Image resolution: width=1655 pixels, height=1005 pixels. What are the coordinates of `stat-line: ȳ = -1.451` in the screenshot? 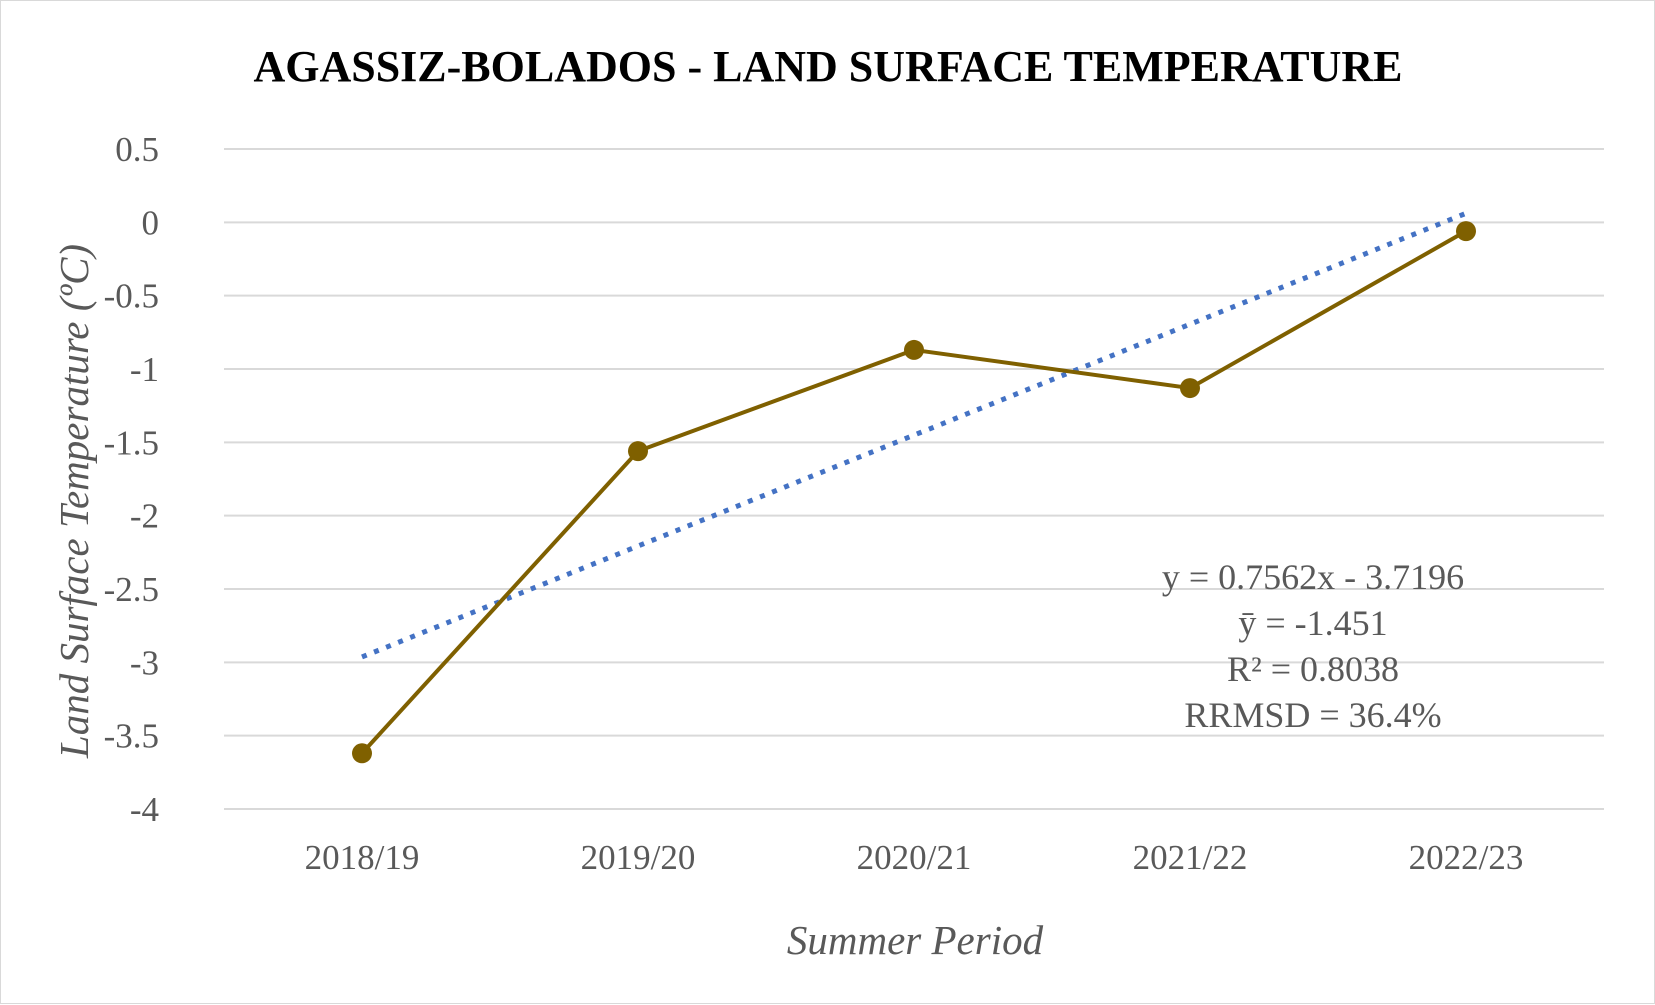 It's located at (1312, 623).